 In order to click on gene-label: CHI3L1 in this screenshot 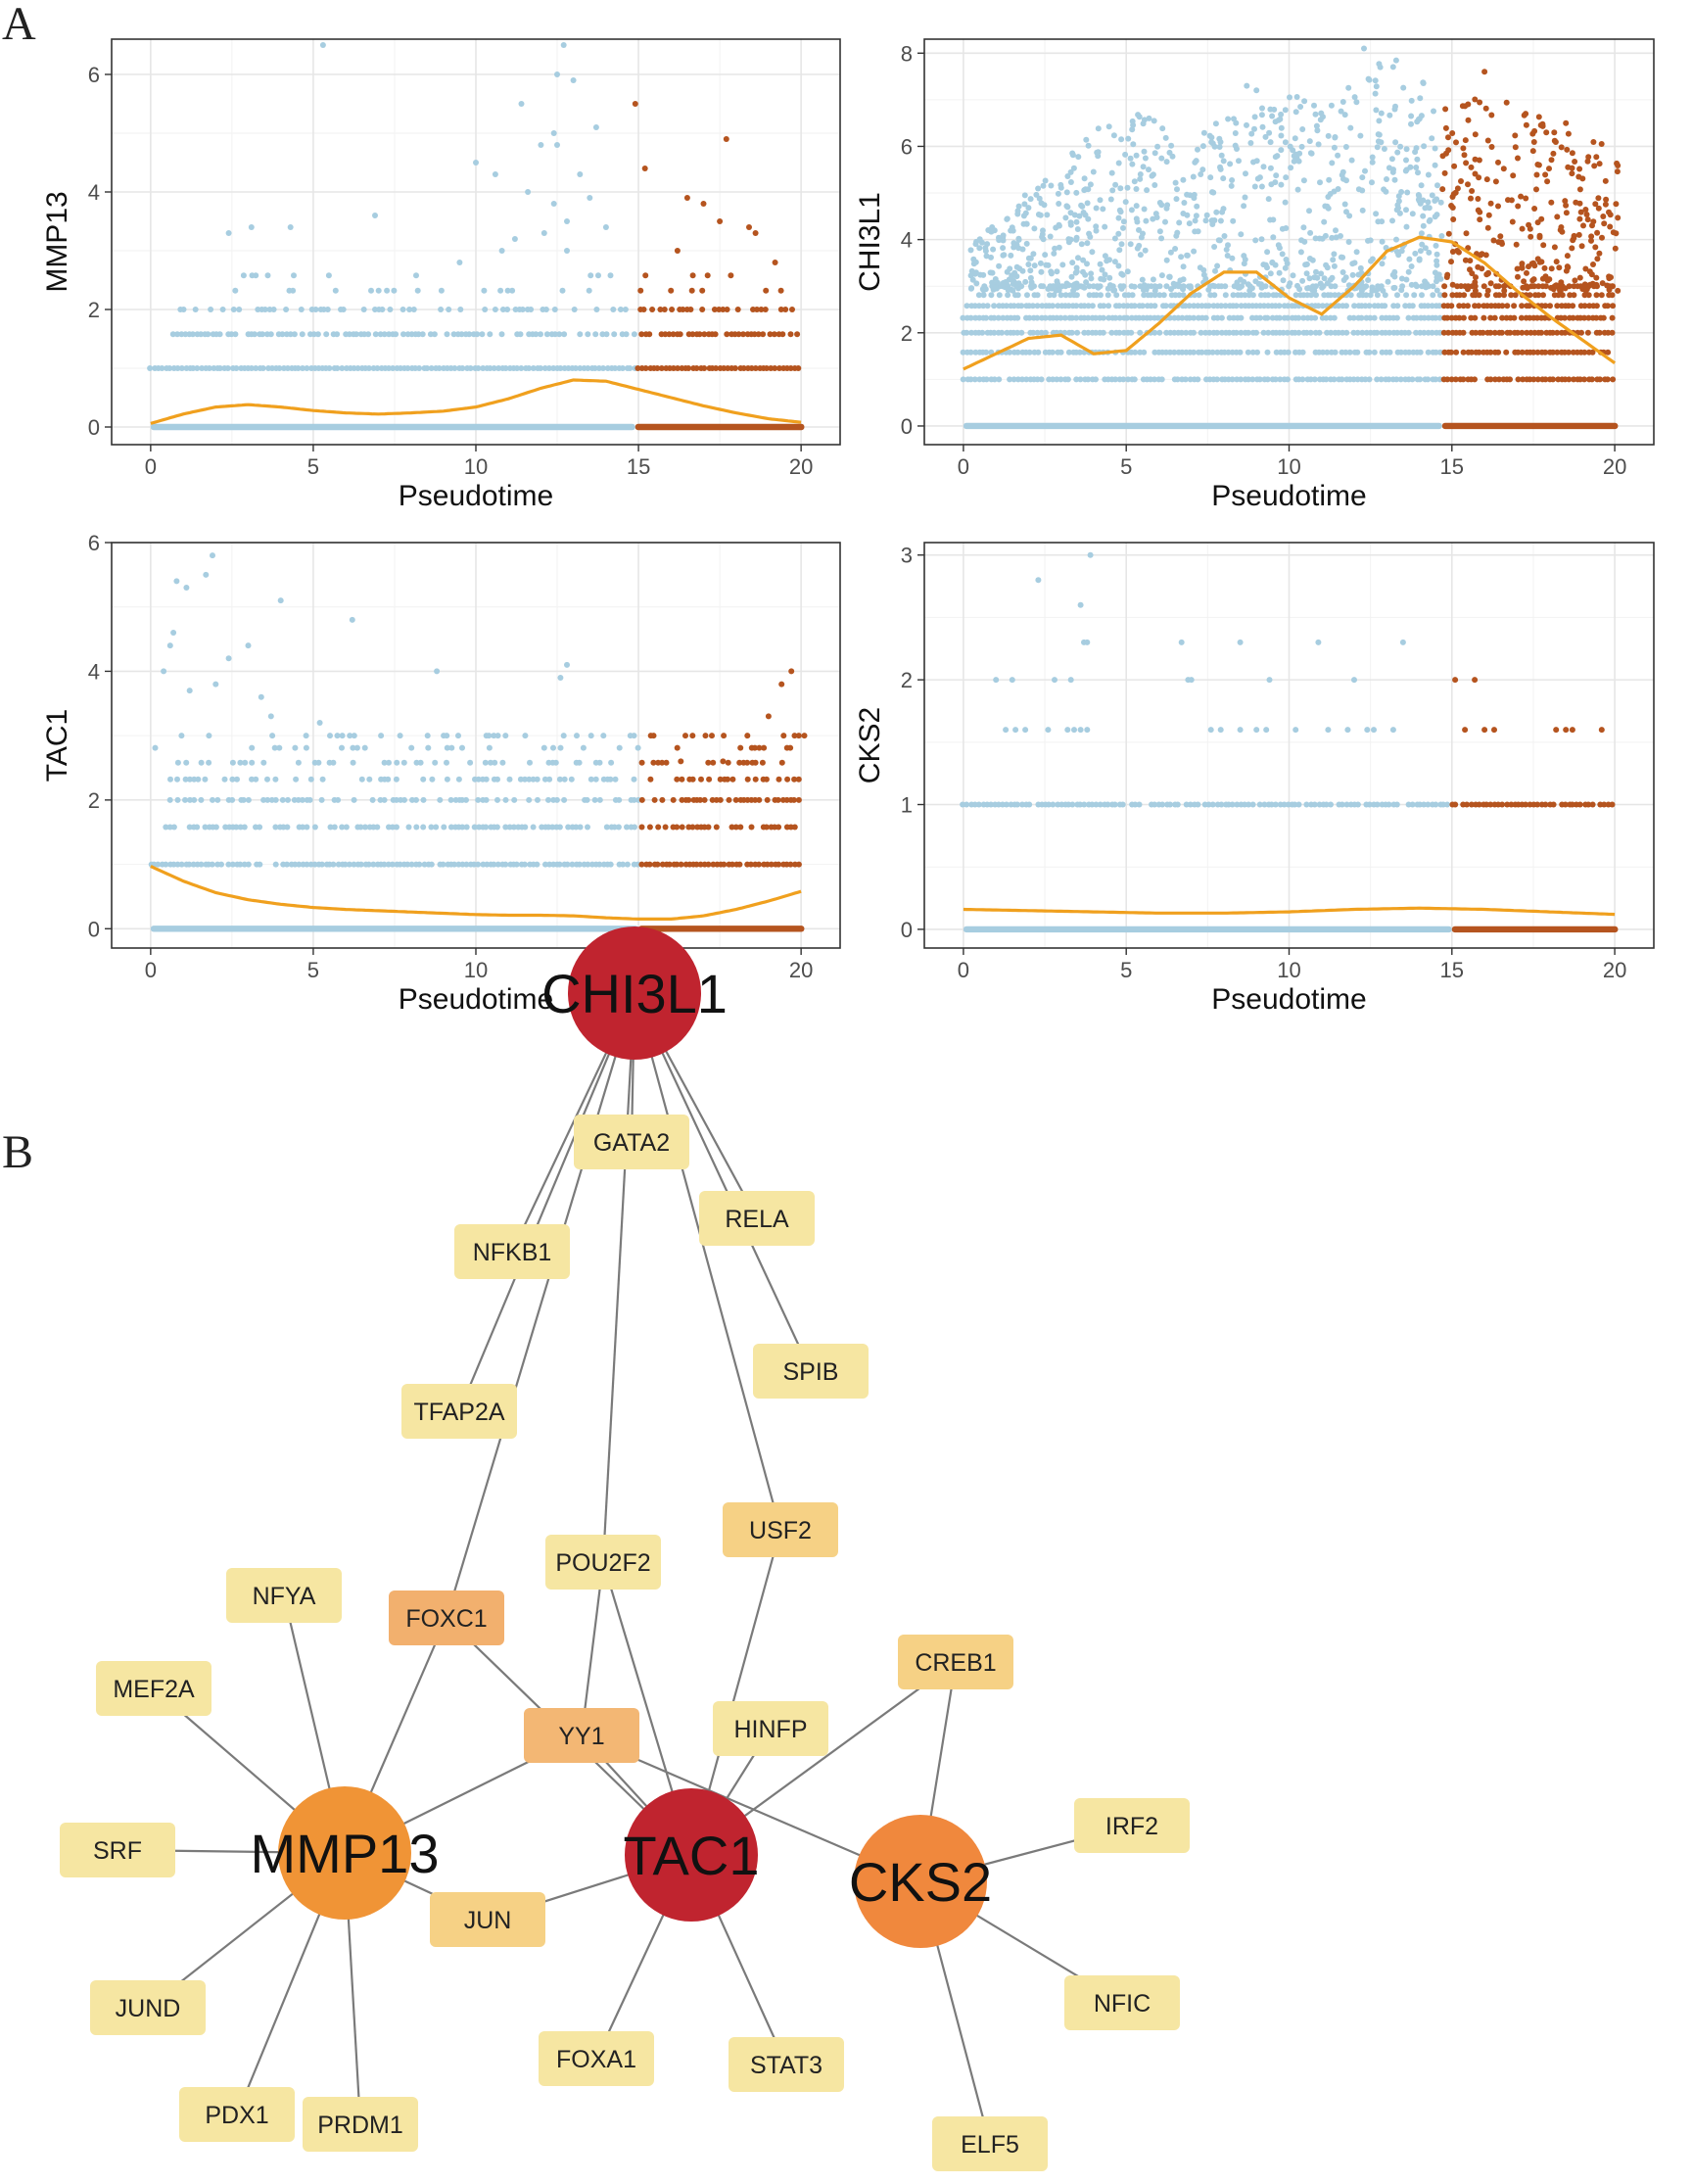, I will do `click(634, 993)`.